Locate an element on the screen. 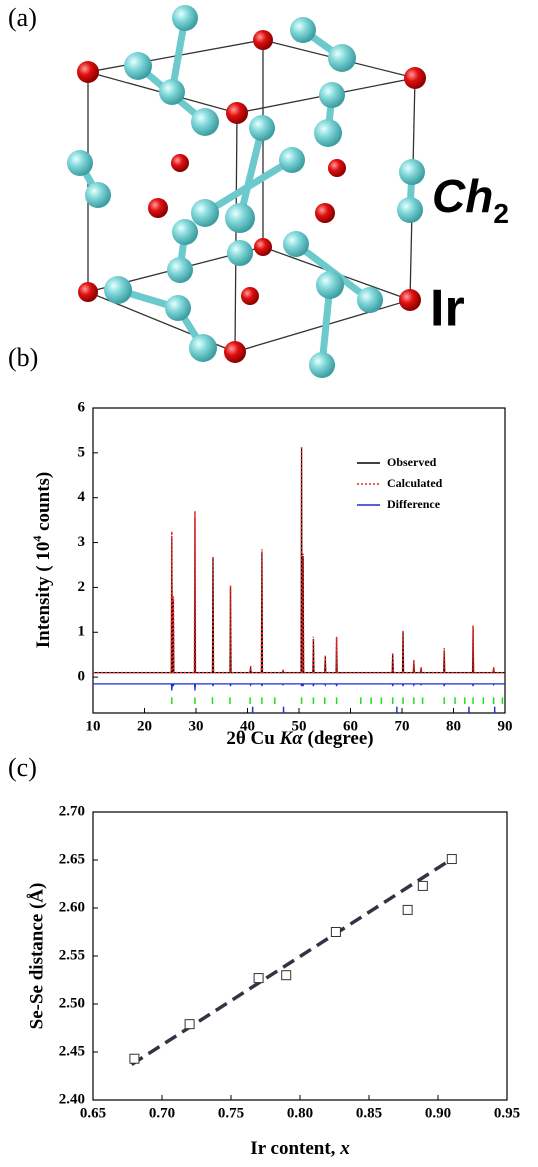 The image size is (538, 1167). x-tick-label: 30 is located at coordinates (196, 726).